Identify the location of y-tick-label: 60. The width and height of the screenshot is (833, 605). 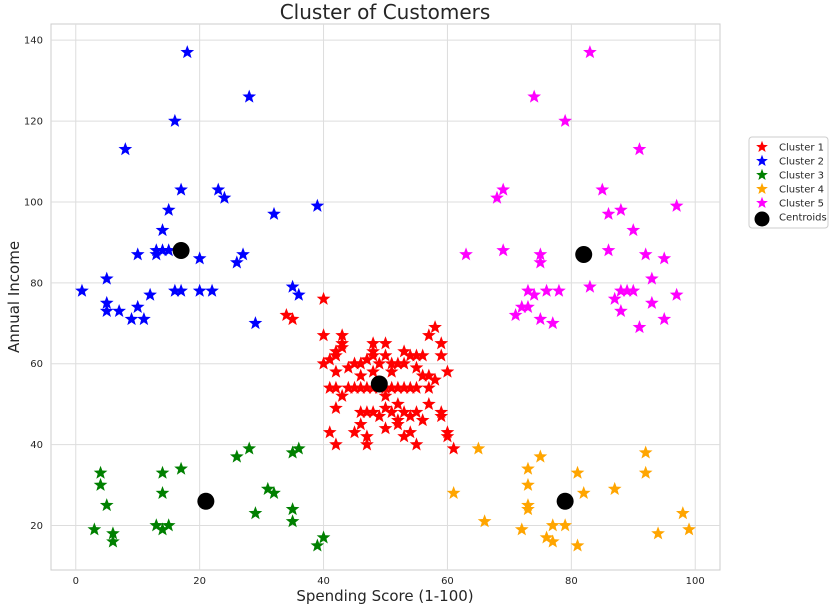
(36, 364).